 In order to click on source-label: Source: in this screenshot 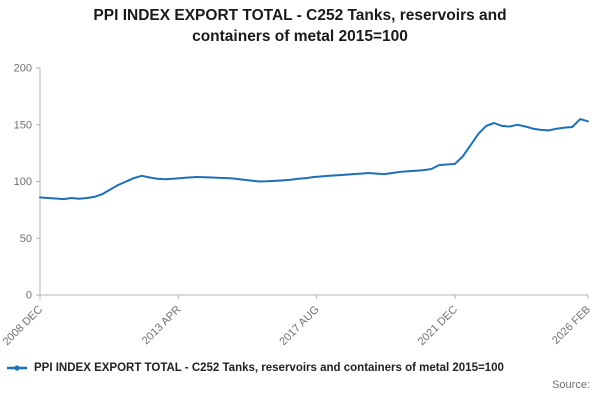, I will do `click(571, 385)`.